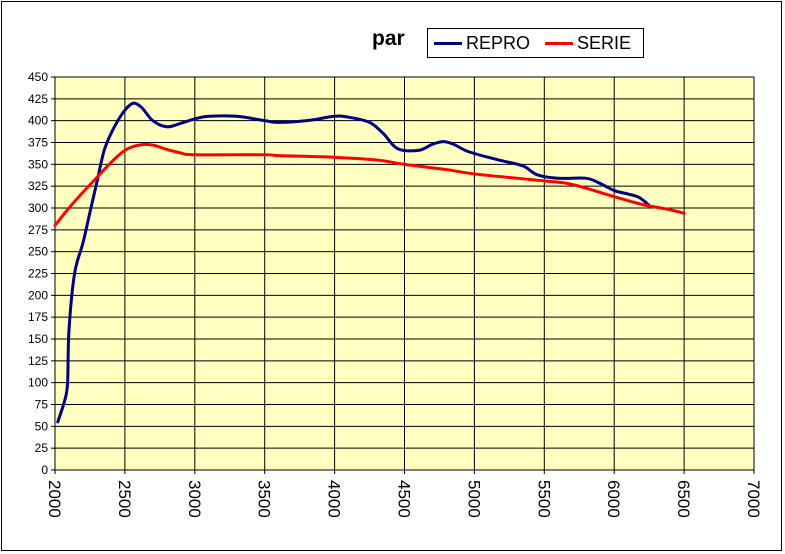 This screenshot has width=785, height=554. What do you see at coordinates (38, 77) in the screenshot?
I see `y-tick-label: 450` at bounding box center [38, 77].